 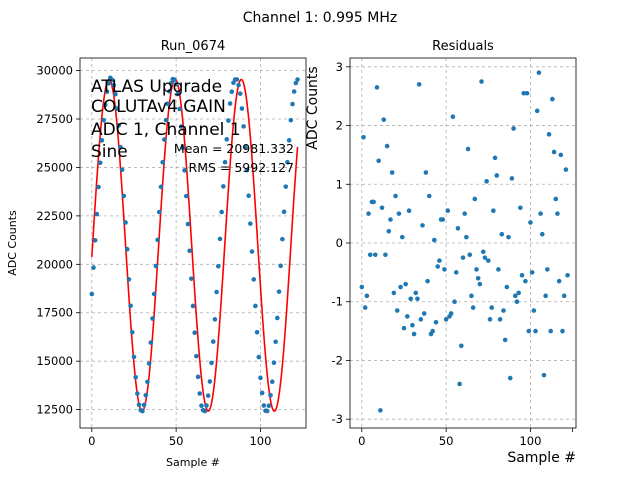 What do you see at coordinates (54, 410) in the screenshot?
I see `y-tick-label: 12500` at bounding box center [54, 410].